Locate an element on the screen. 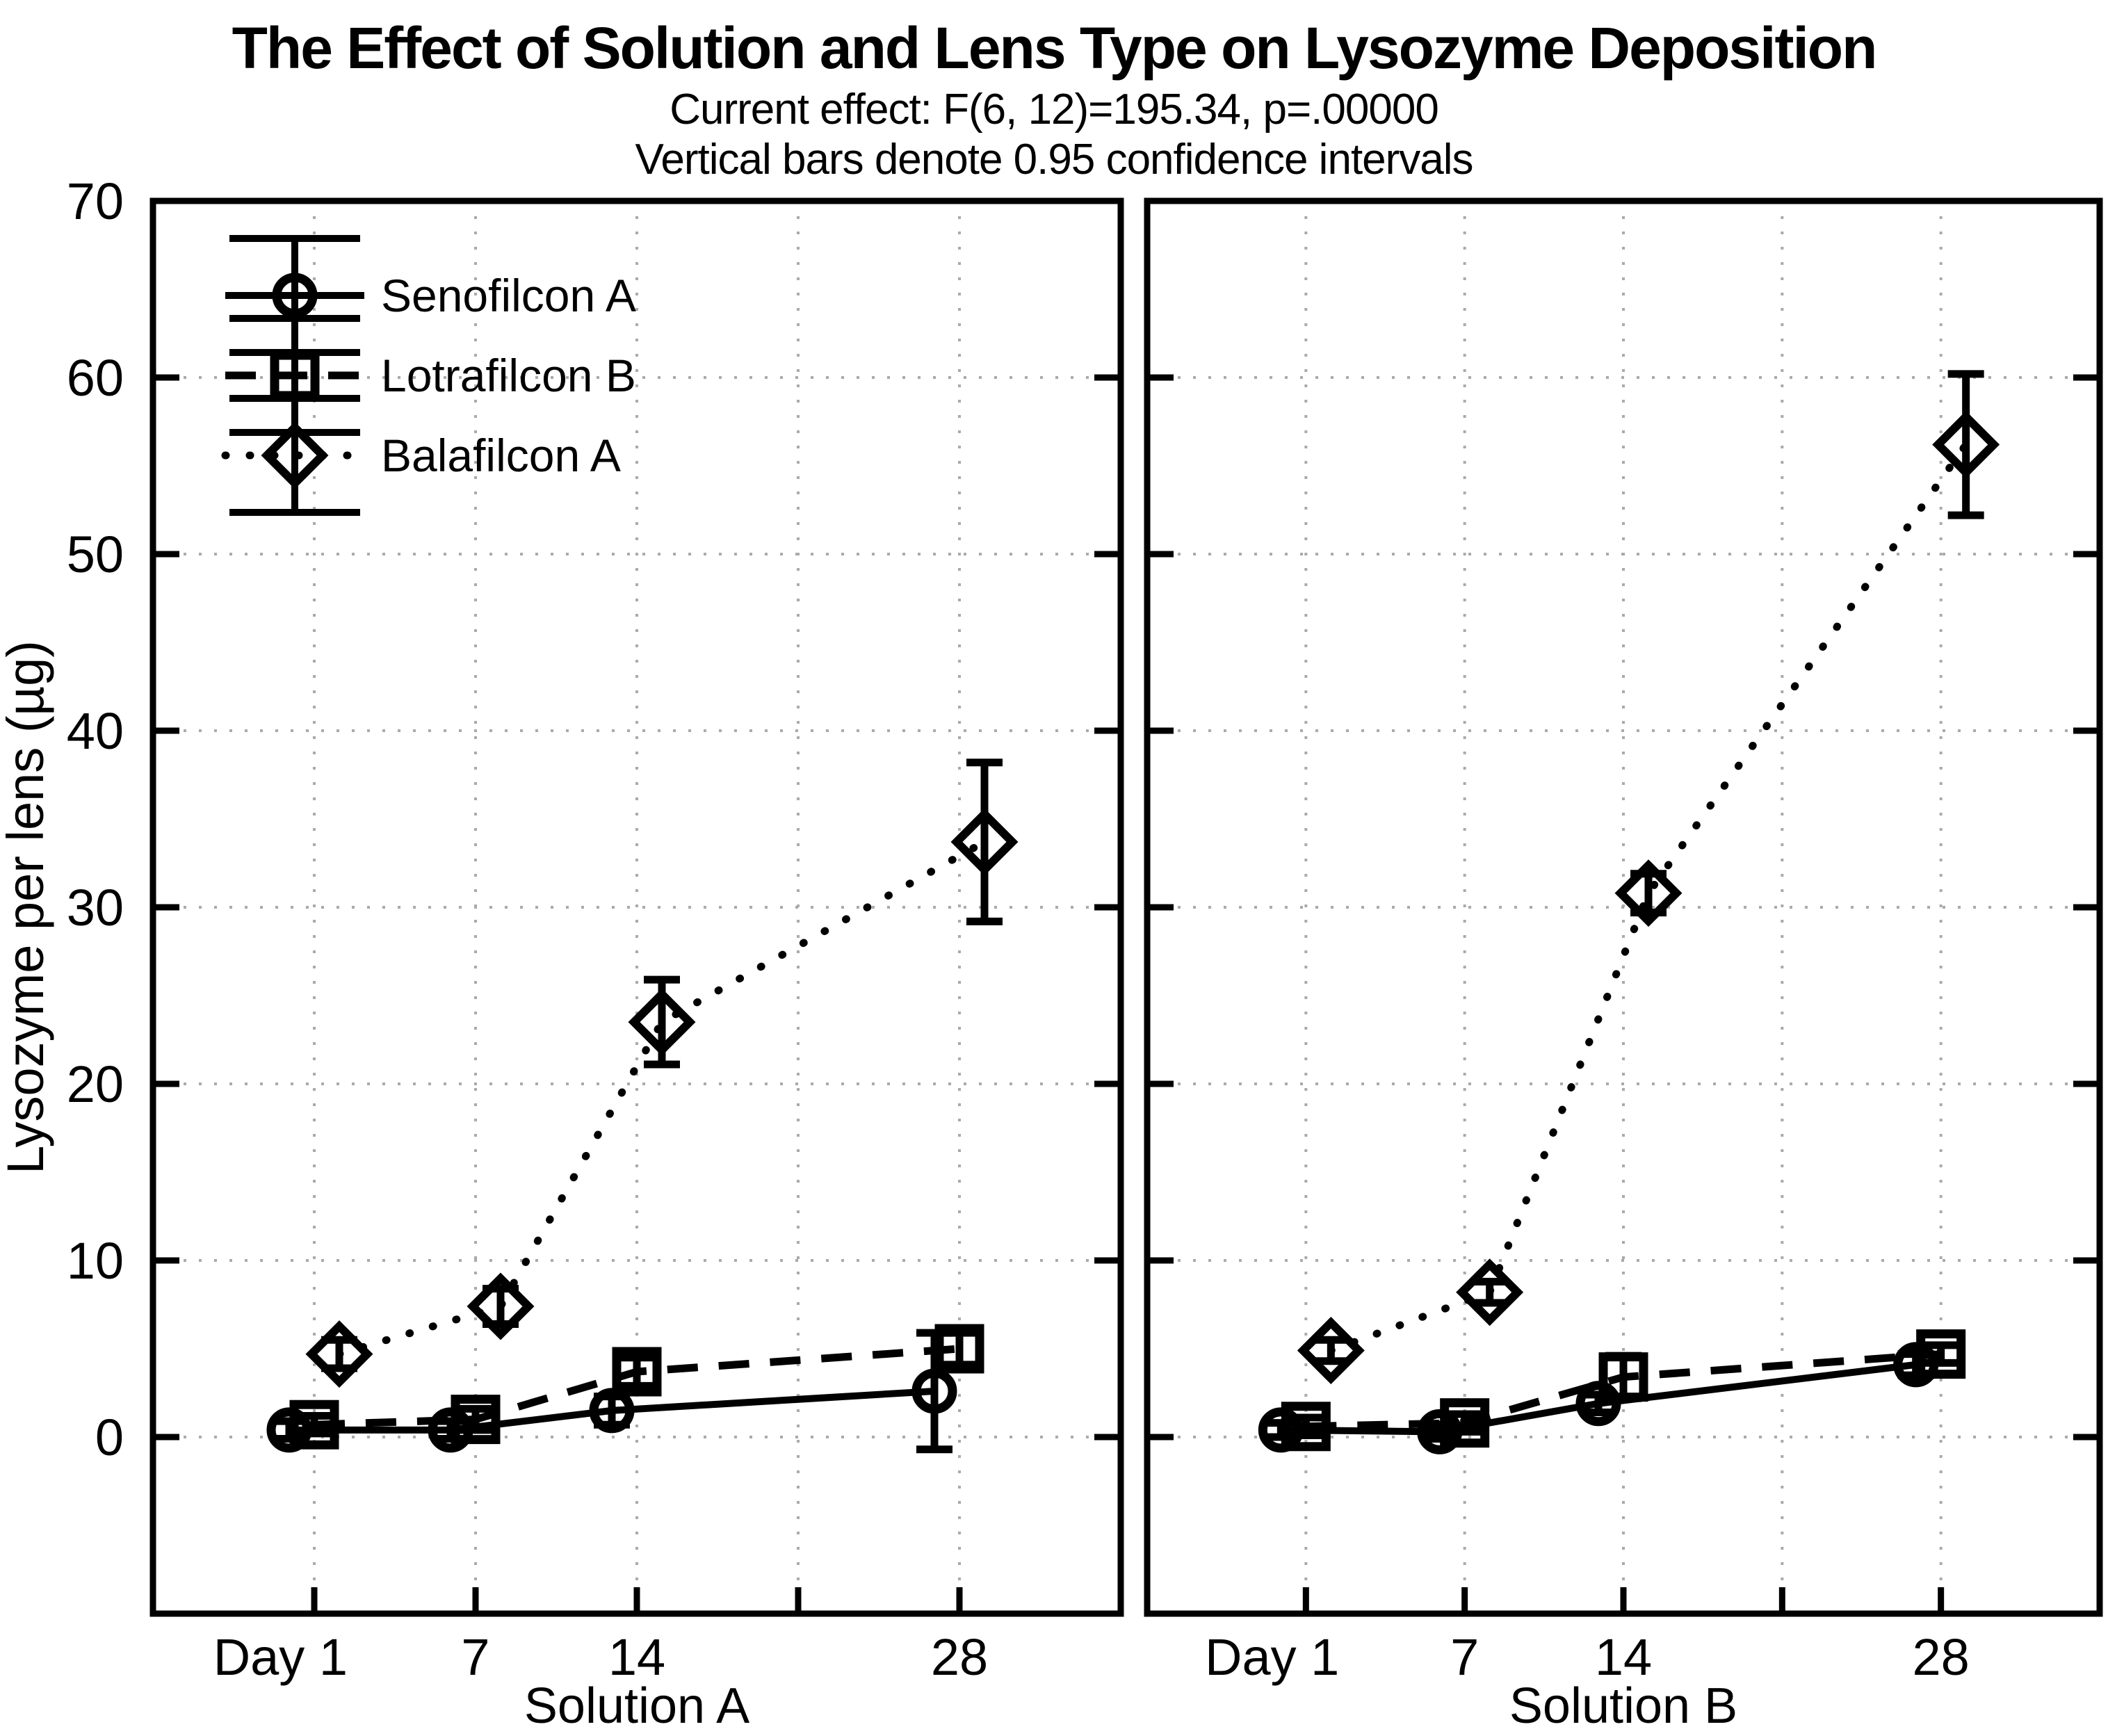  y-tick-label: 40 is located at coordinates (95, 731).